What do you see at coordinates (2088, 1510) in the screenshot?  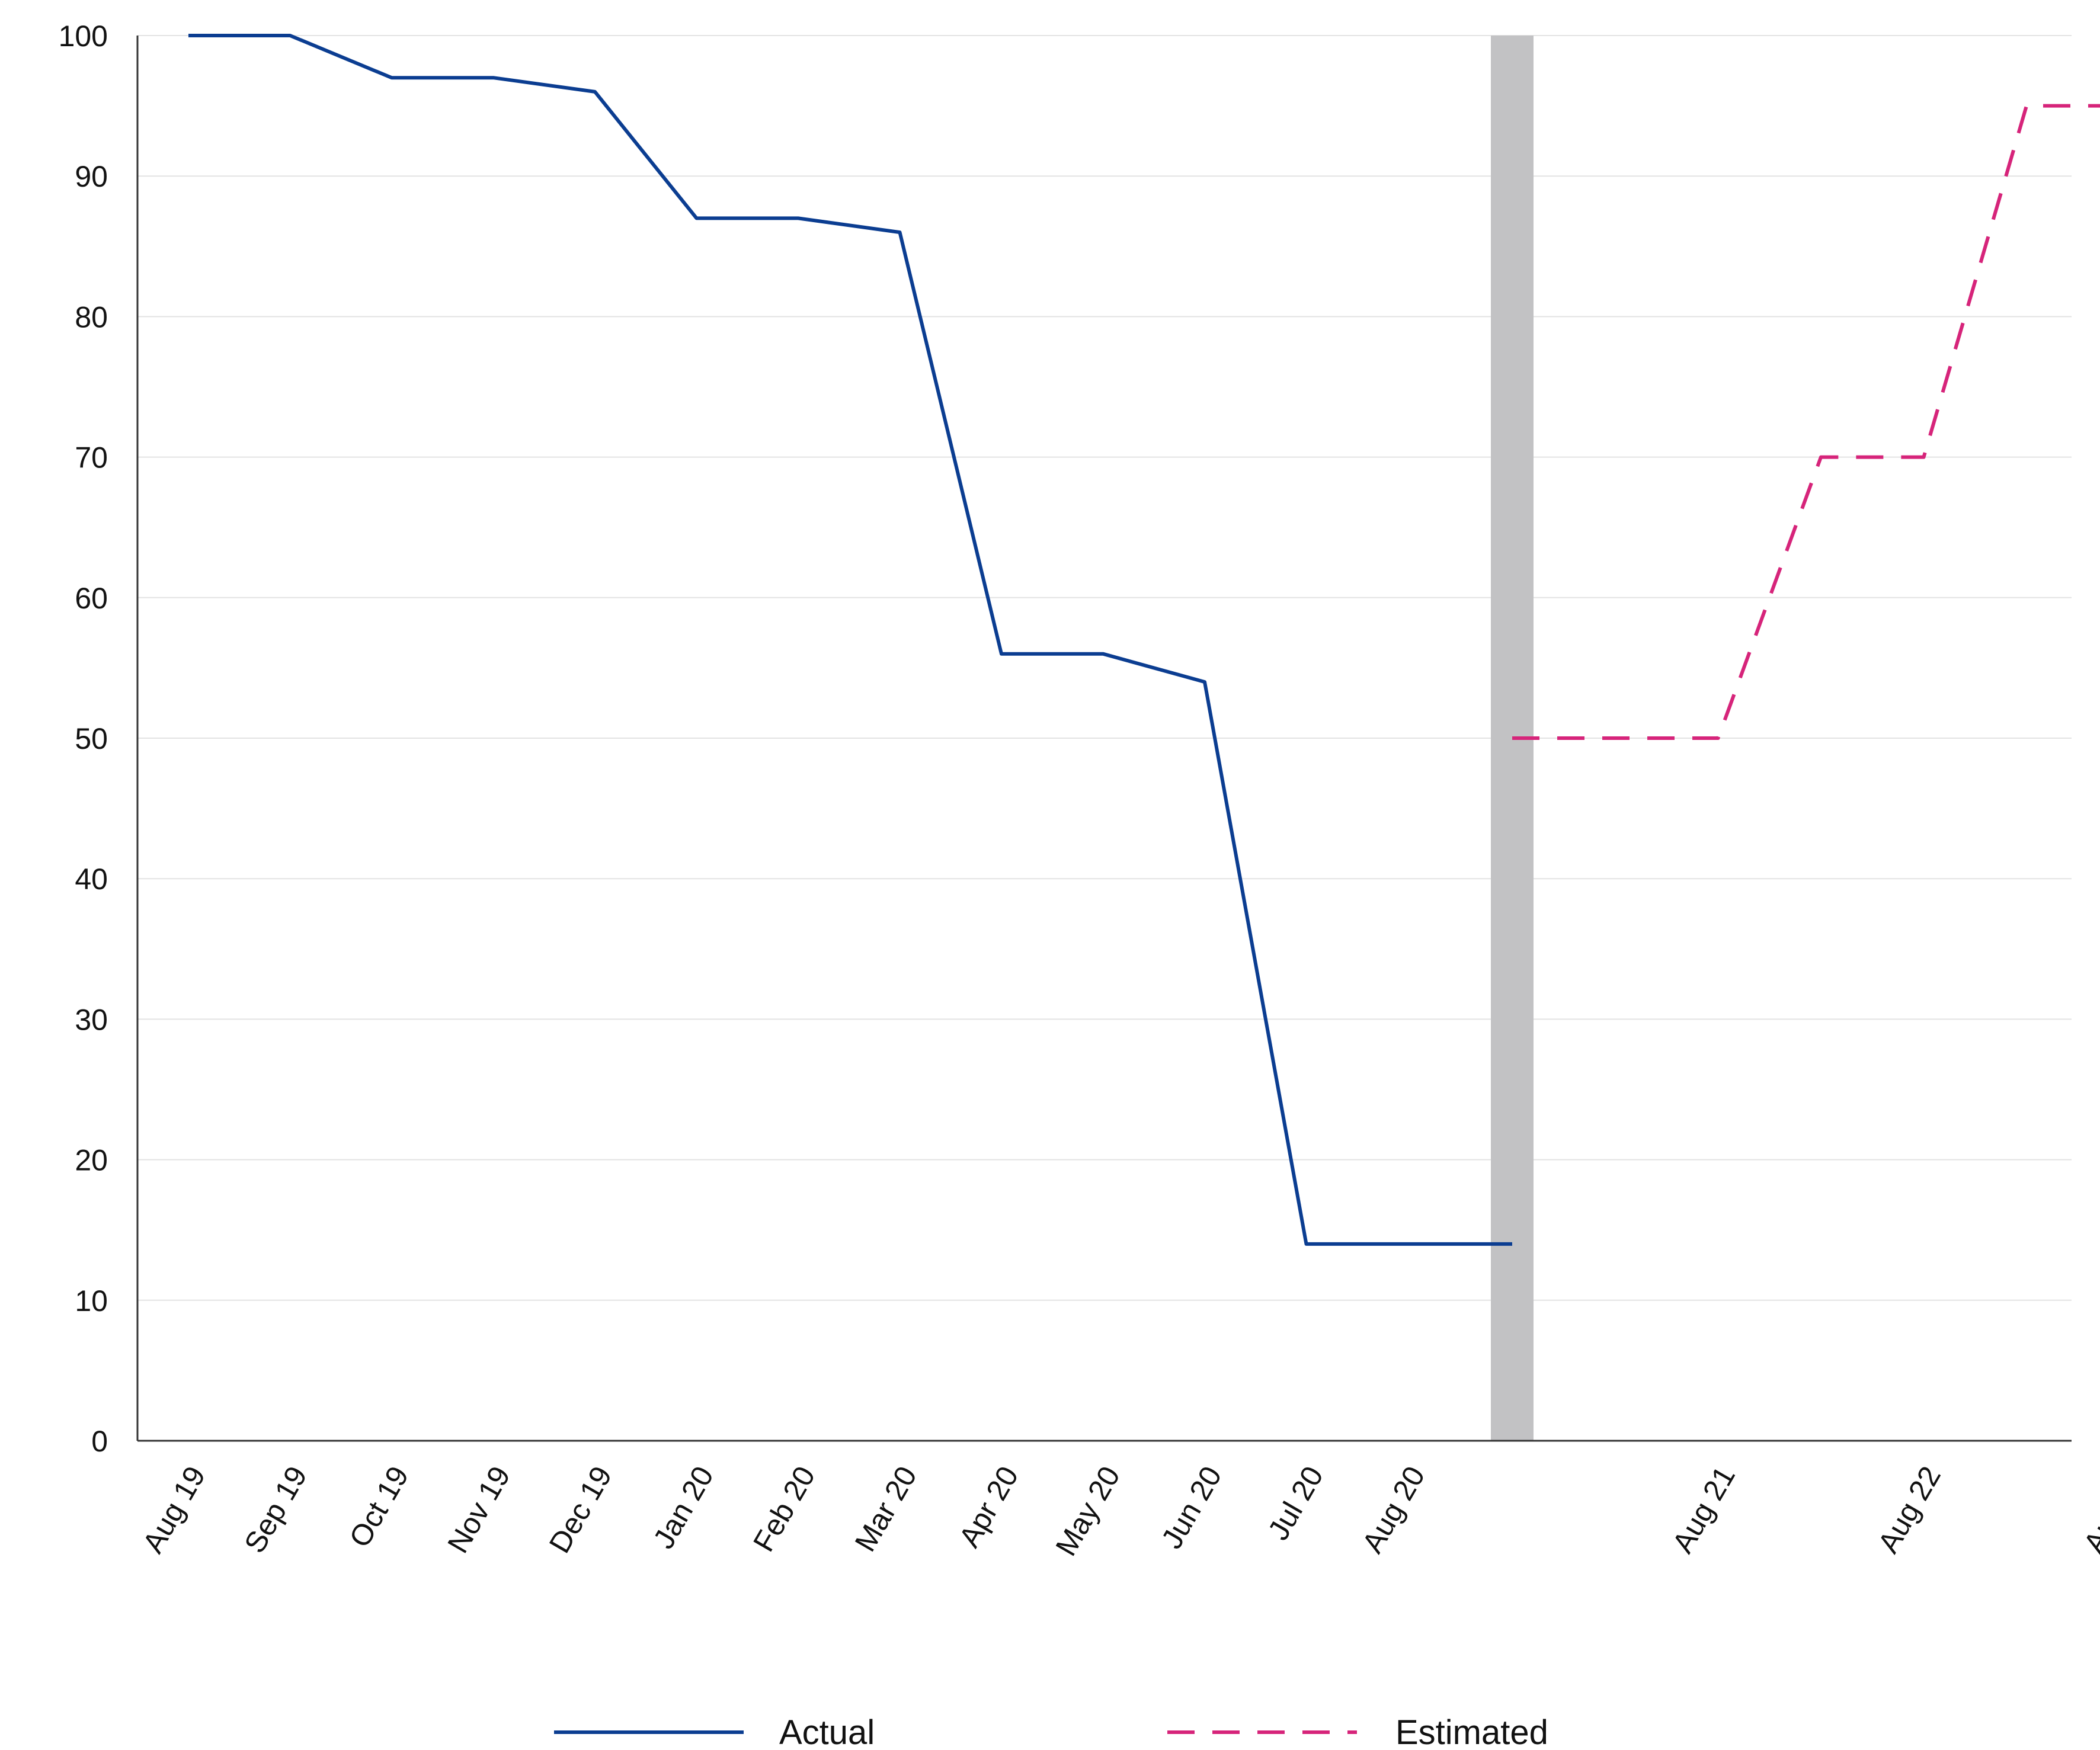 I see `x-tick-label: Aug 23` at bounding box center [2088, 1510].